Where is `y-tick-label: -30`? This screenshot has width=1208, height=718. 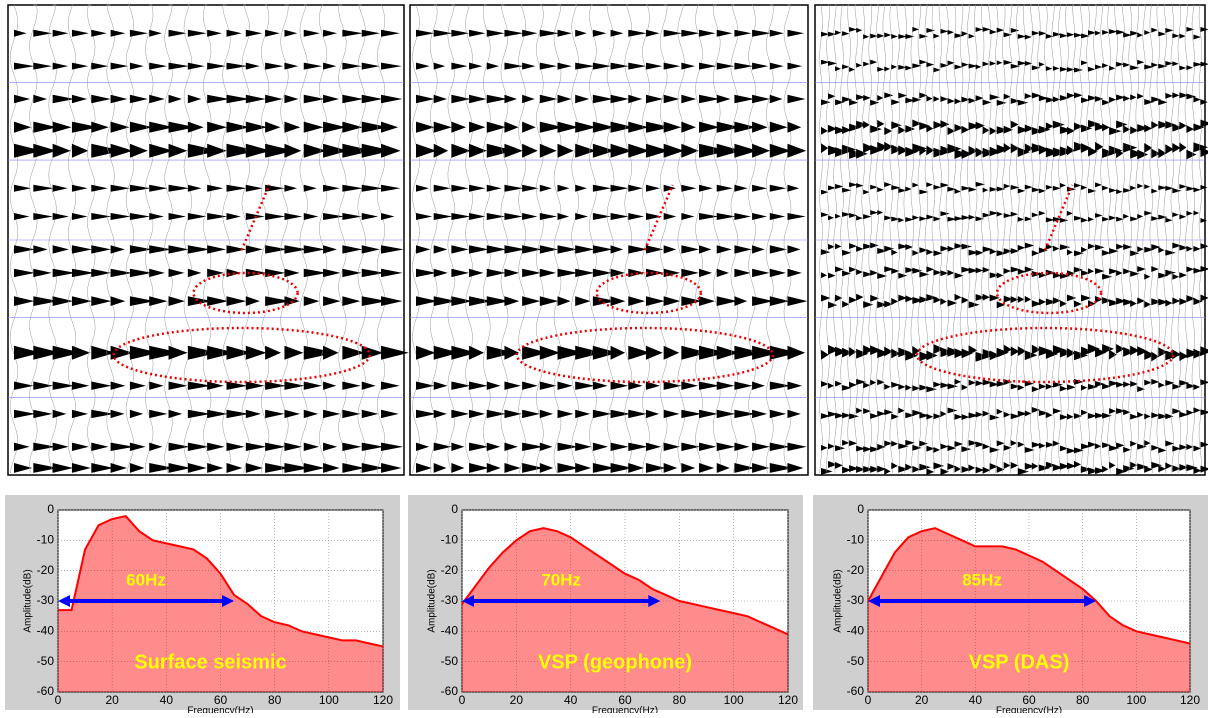
y-tick-label: -30 is located at coordinates (46, 600).